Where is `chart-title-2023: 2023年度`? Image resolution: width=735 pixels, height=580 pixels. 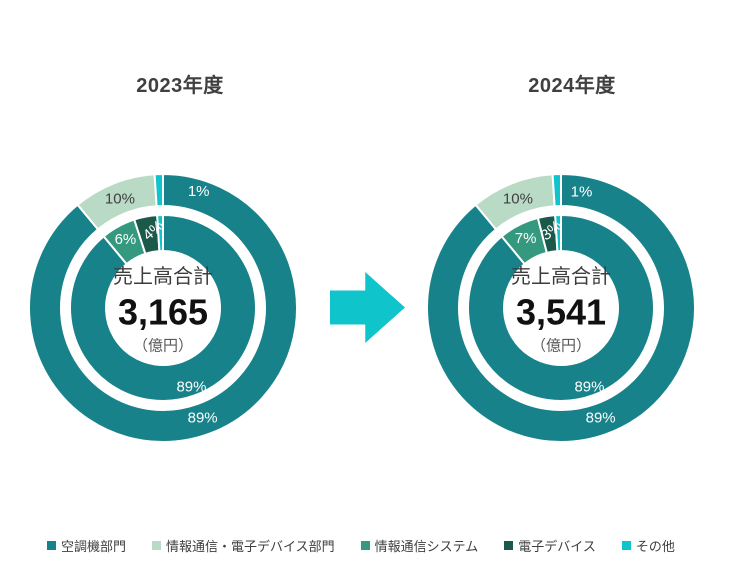 chart-title-2023: 2023年度 is located at coordinates (180, 86).